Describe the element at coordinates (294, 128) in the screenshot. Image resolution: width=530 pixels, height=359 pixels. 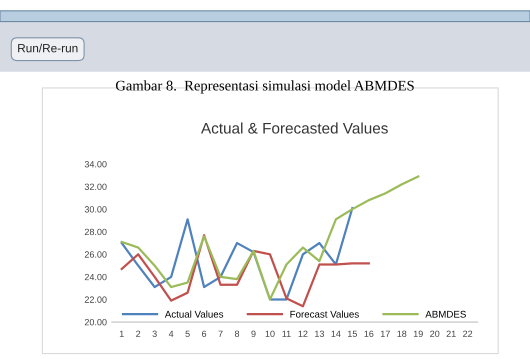
I see `chart-title: Actual & Forecasted Values` at that location.